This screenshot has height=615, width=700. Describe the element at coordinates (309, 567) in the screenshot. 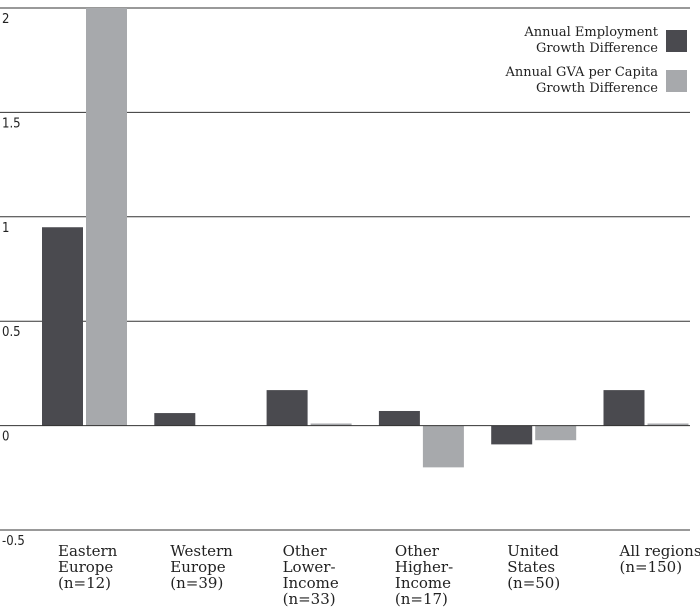

I see `x-category-label: Lower-` at that location.